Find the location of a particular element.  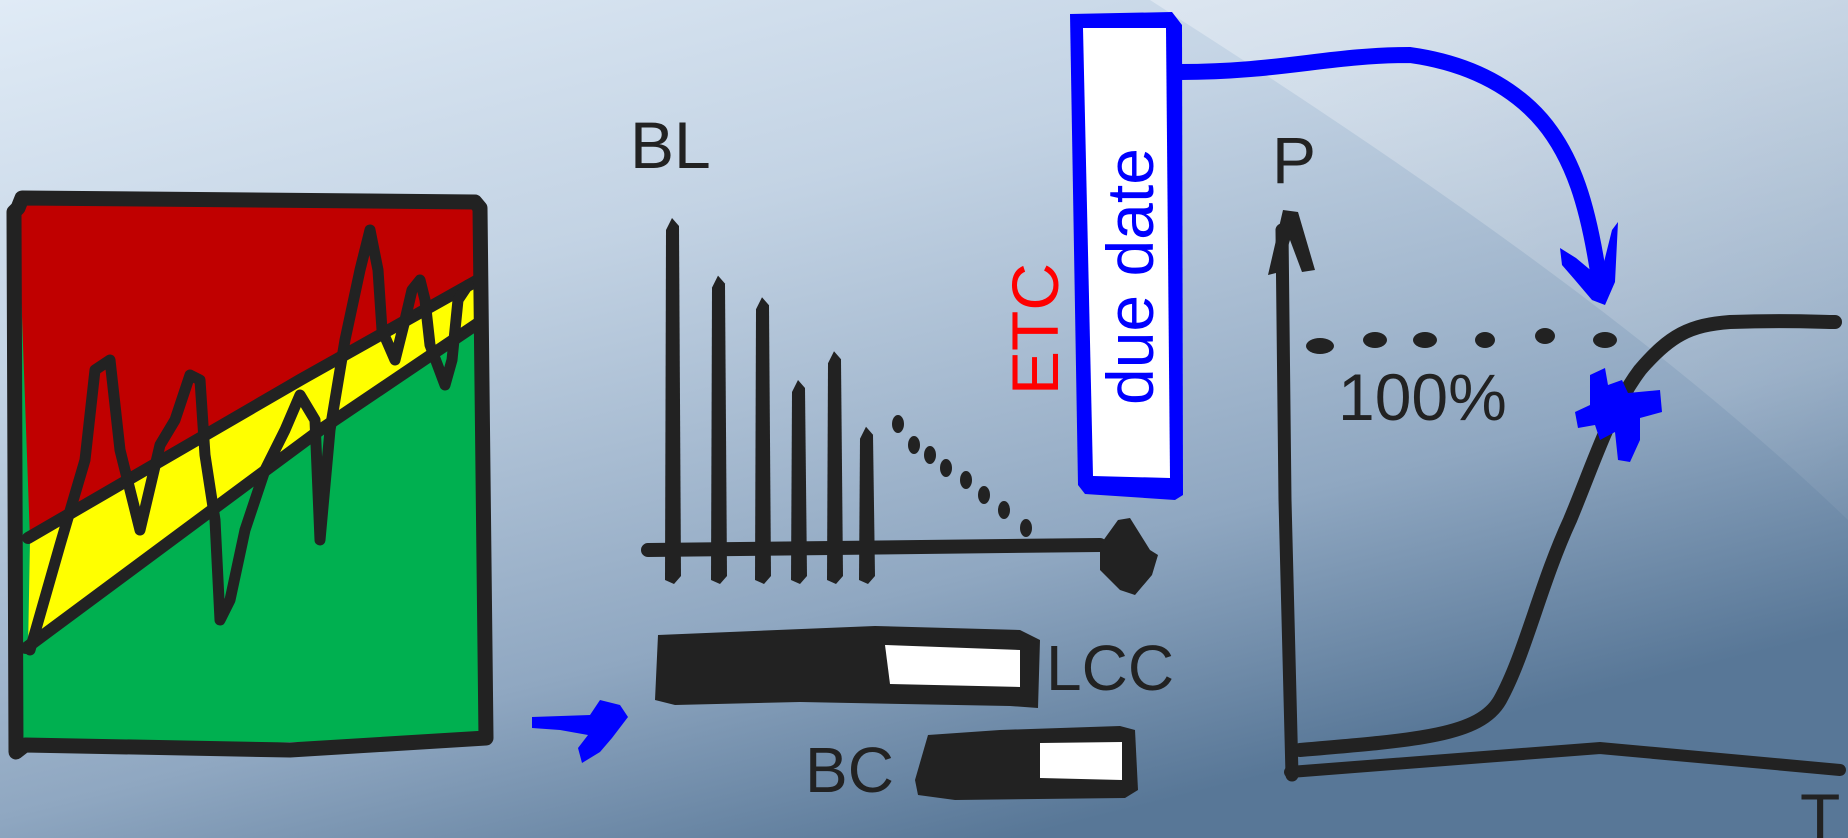

etc-label: ETC is located at coordinates (1035, 329).